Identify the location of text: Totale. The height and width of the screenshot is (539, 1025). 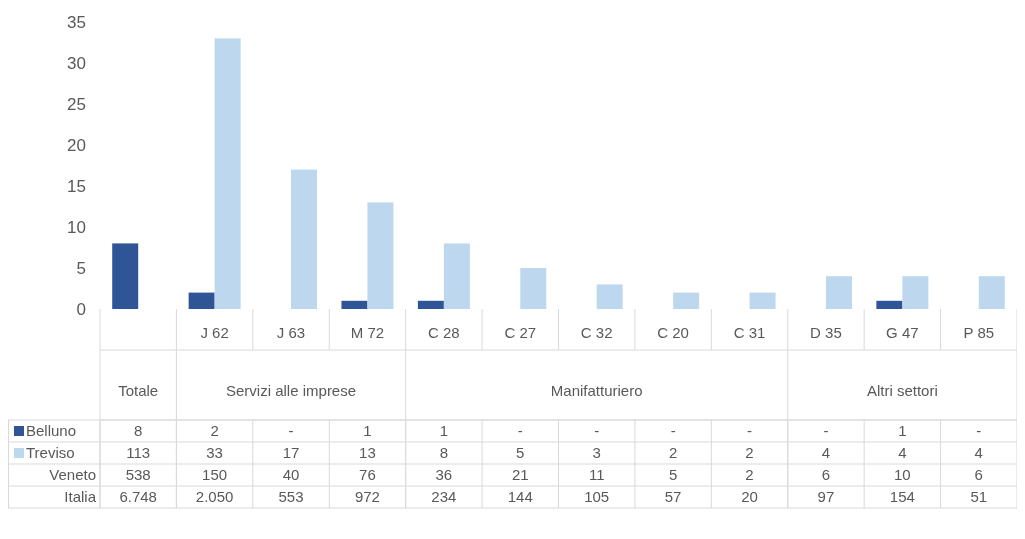
(138, 390).